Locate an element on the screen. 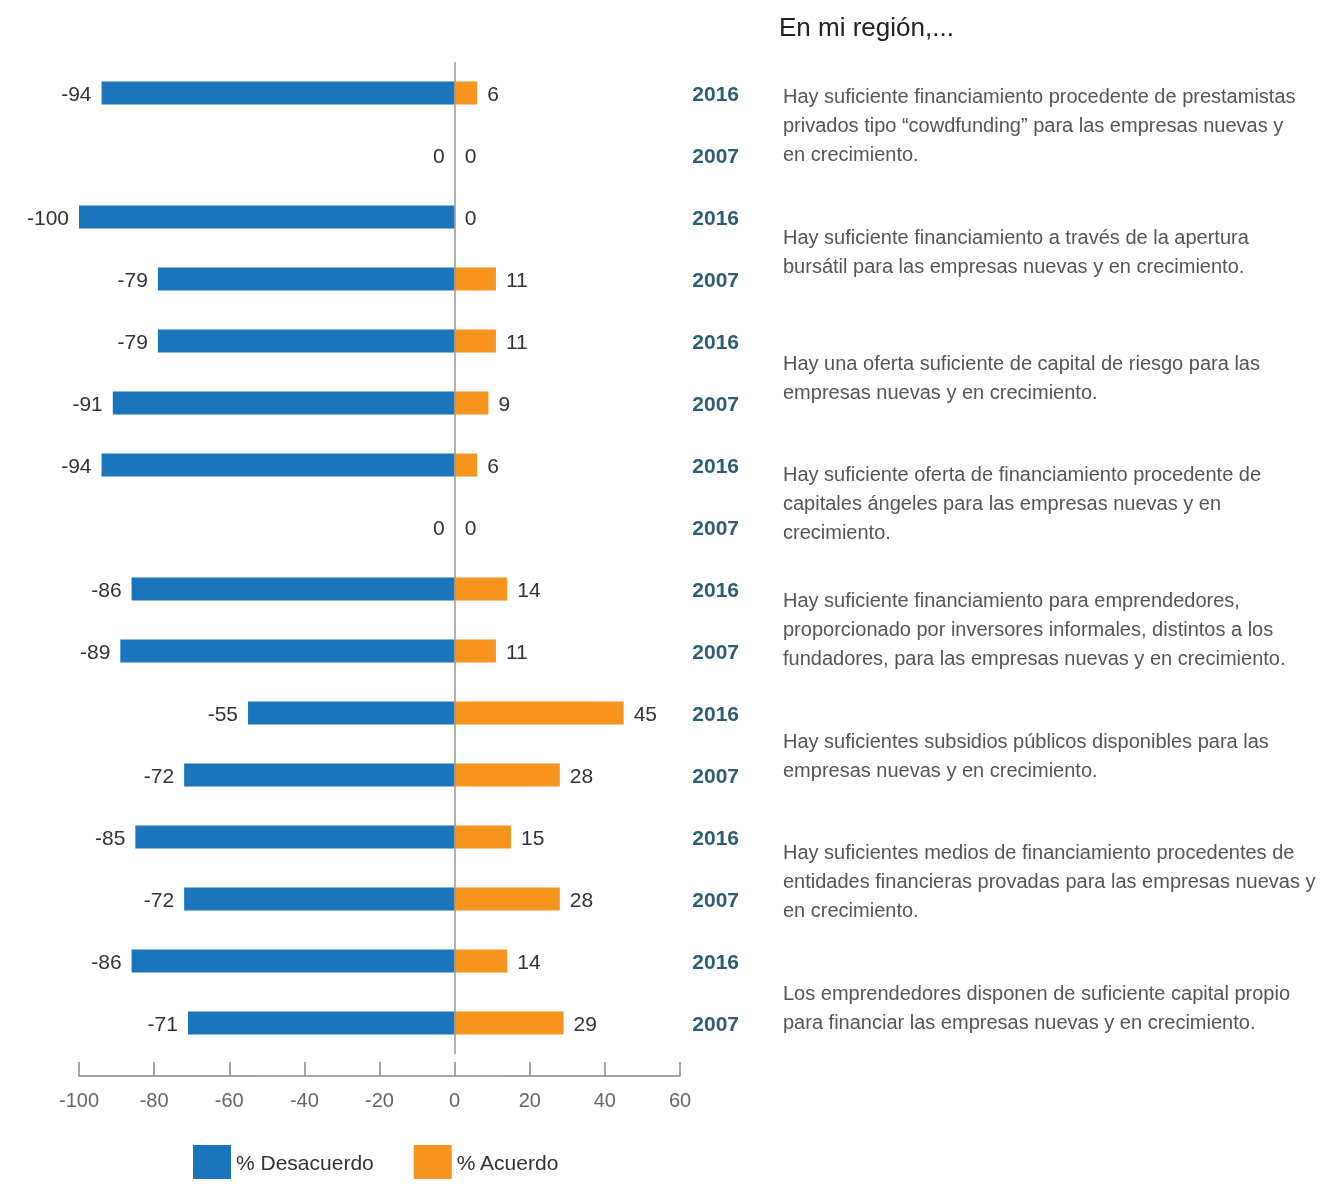 This screenshot has height=1192, width=1334. data-label: 29 is located at coordinates (585, 1023).